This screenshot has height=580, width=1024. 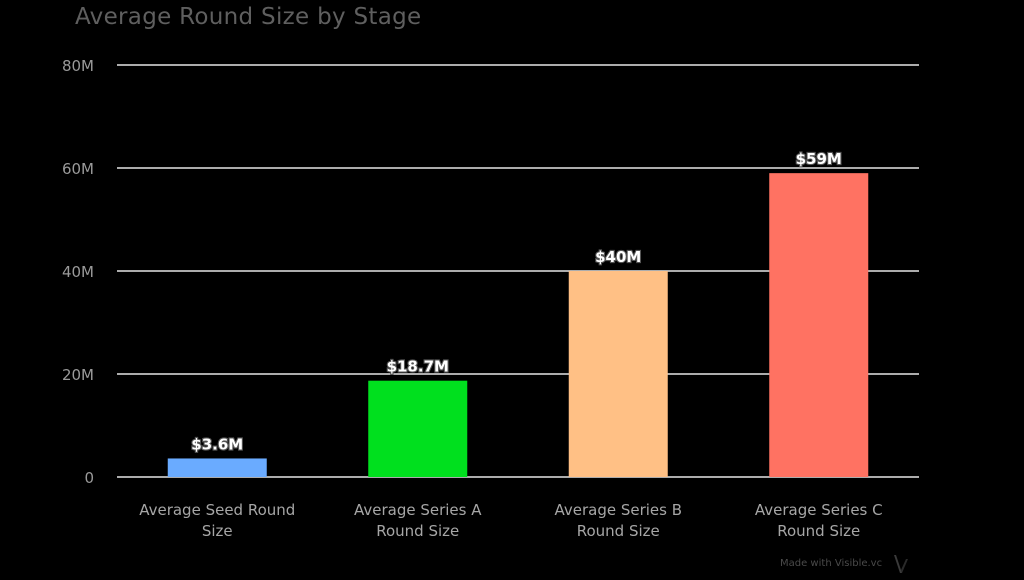 What do you see at coordinates (78, 169) in the screenshot?
I see `y-tick-label: 60M` at bounding box center [78, 169].